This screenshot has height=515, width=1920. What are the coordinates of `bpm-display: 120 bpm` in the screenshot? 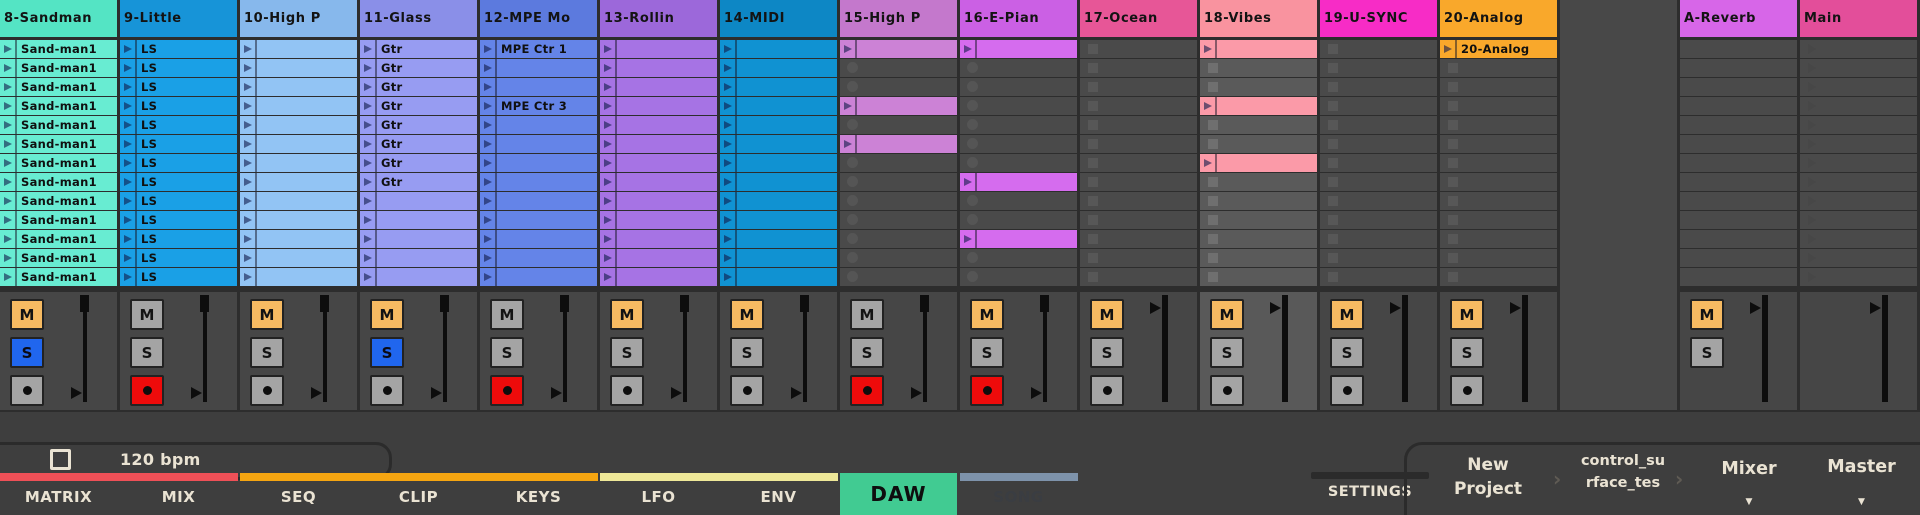 It's located at (160, 459).